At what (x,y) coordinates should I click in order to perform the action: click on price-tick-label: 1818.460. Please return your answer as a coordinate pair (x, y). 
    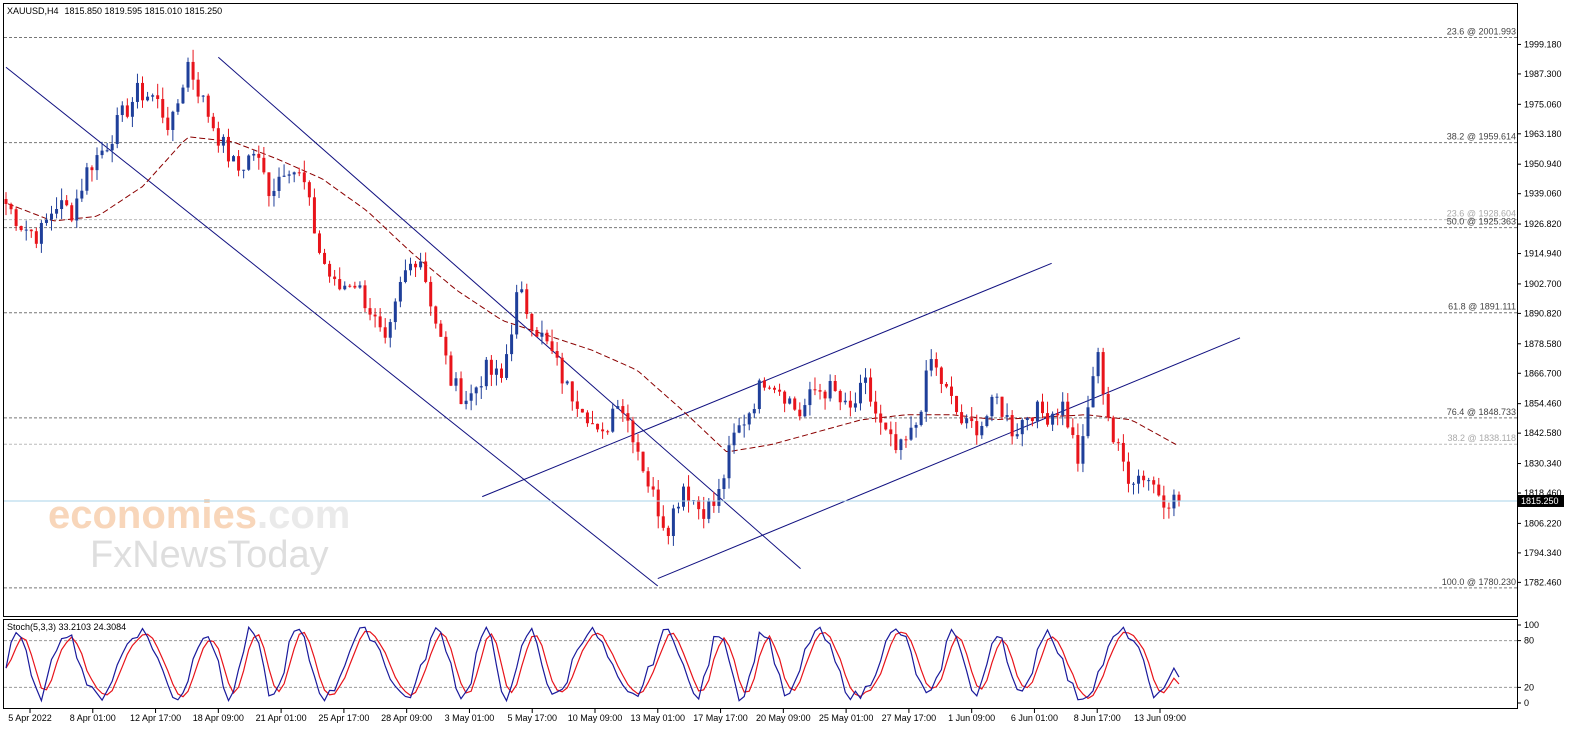
    Looking at the image, I should click on (1543, 493).